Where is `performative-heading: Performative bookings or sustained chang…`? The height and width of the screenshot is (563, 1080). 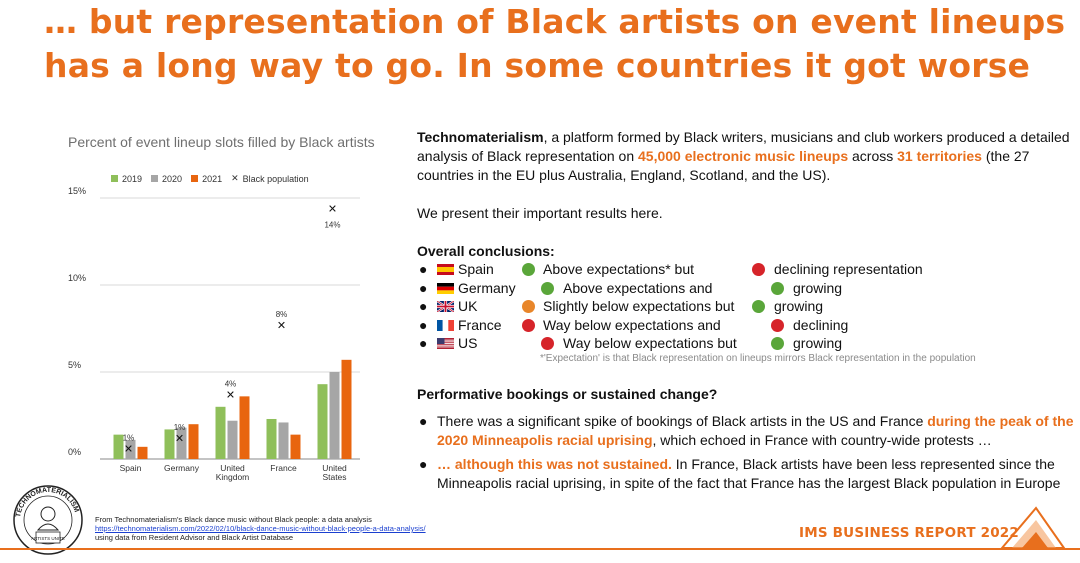
performative-heading: Performative bookings or sustained chang… is located at coordinates (567, 394).